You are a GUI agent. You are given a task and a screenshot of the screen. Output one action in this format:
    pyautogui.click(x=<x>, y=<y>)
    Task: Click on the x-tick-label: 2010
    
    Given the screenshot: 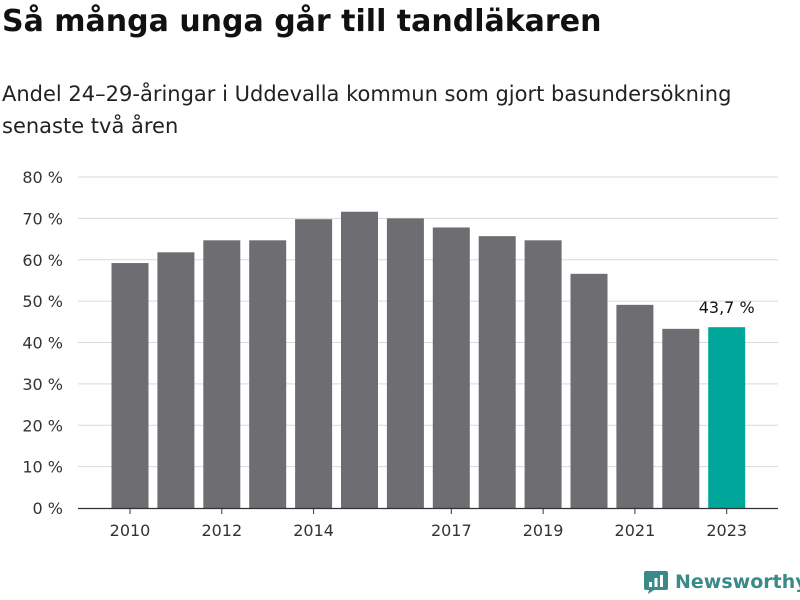 What is the action you would take?
    pyautogui.click(x=130, y=530)
    